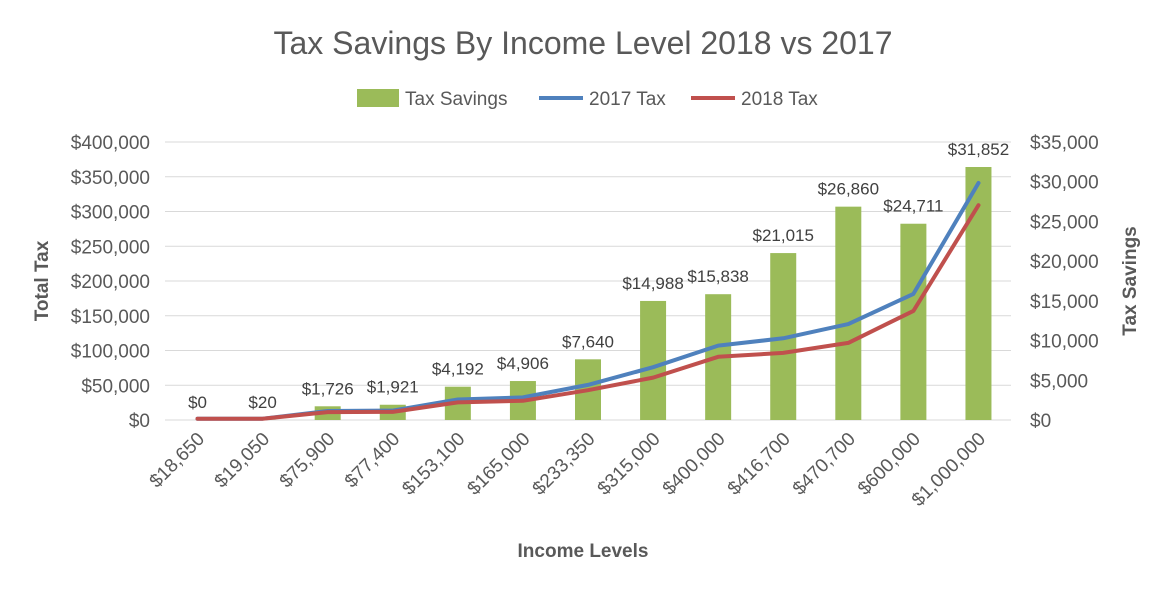 Image resolution: width=1166 pixels, height=590 pixels. Describe the element at coordinates (1040, 421) in the screenshot. I see `y2-tick-label: $0` at that location.